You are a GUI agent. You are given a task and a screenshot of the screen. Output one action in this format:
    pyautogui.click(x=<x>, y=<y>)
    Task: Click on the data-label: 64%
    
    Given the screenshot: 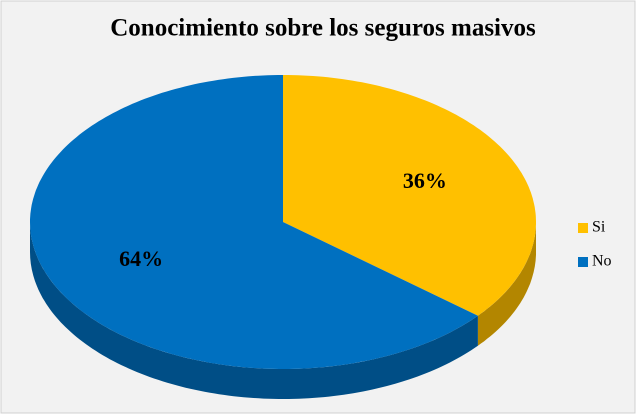 What is the action you would take?
    pyautogui.click(x=141, y=258)
    